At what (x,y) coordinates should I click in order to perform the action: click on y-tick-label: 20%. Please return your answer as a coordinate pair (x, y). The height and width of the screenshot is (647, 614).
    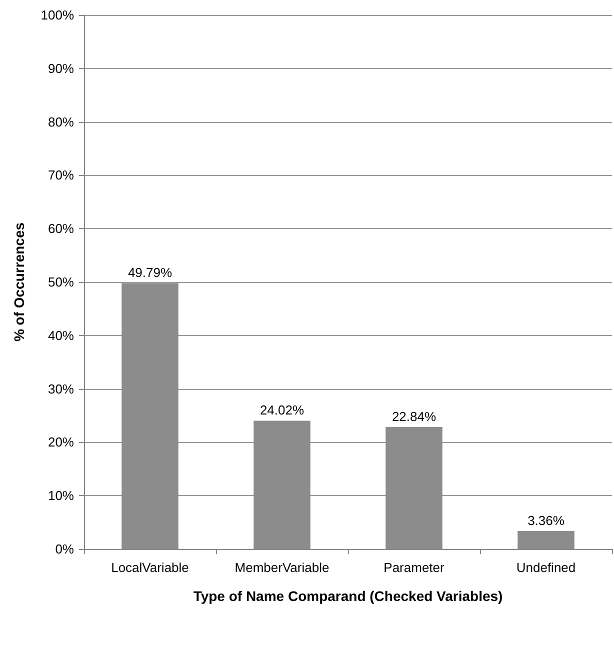
    Looking at the image, I should click on (61, 442).